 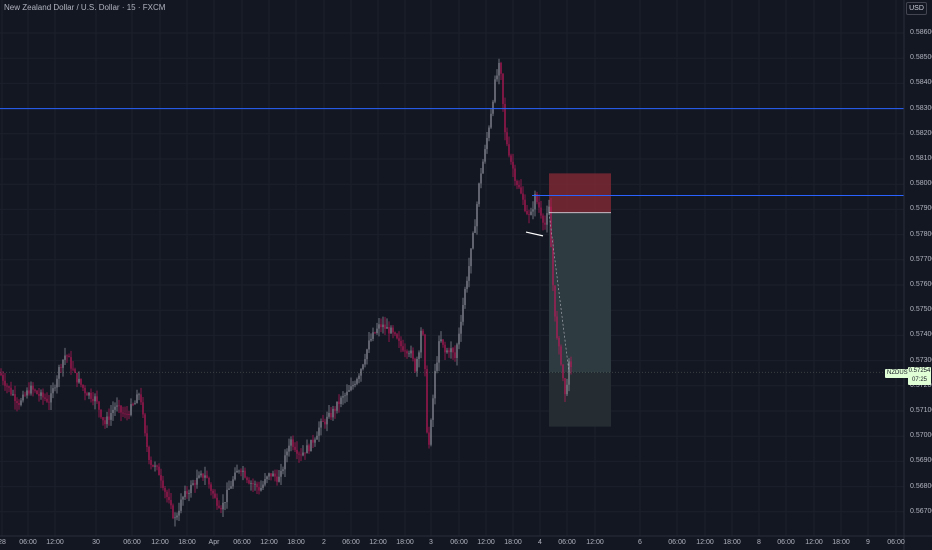 What do you see at coordinates (534, 234) in the screenshot?
I see `trend-line` at bounding box center [534, 234].